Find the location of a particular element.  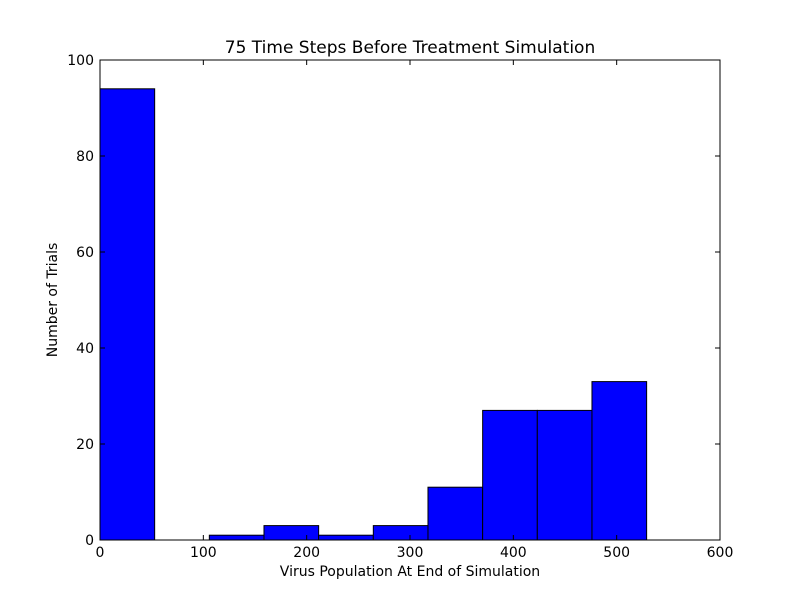

x-tick-label: 600 is located at coordinates (720, 553).